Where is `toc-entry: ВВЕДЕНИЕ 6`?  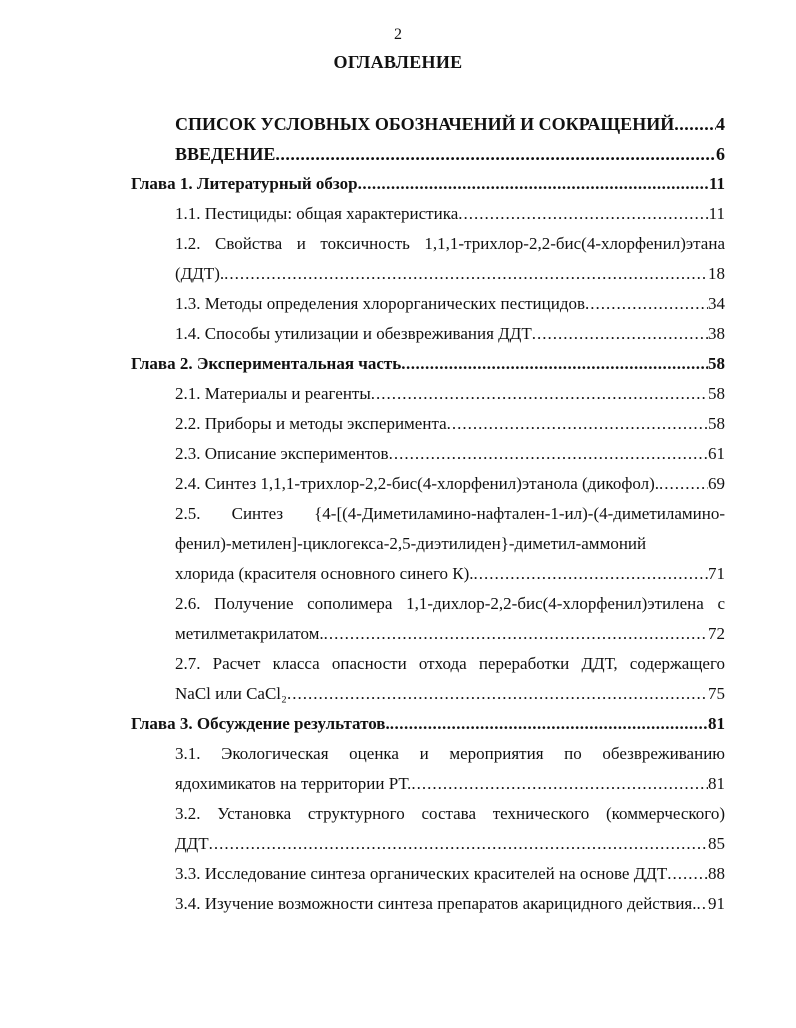 toc-entry: ВВЕДЕНИЕ 6 is located at coordinates (428, 154).